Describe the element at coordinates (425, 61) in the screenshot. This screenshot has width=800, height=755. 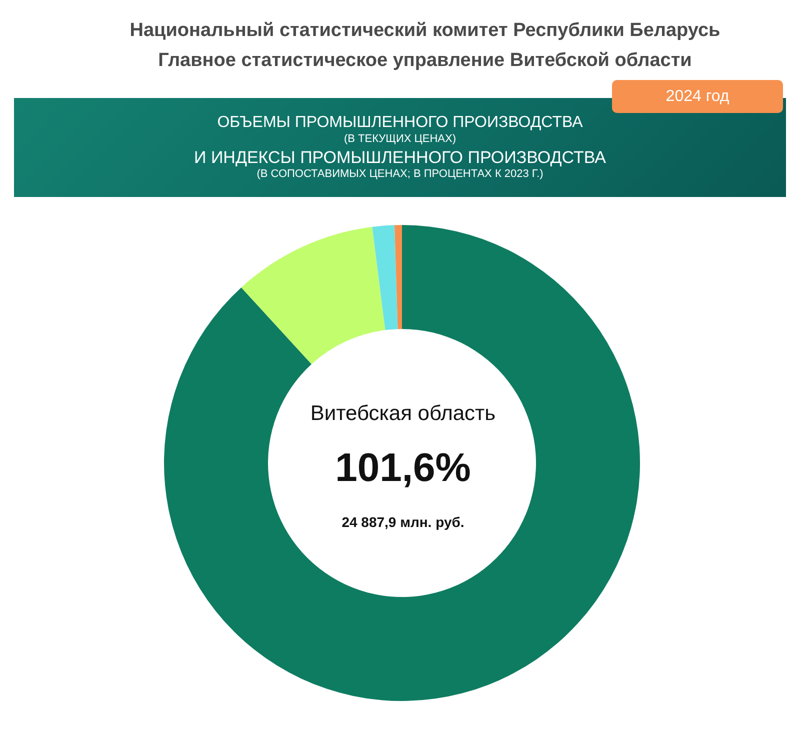
I see `chart-subtitle: Главное статистическое управление Витебской области` at that location.